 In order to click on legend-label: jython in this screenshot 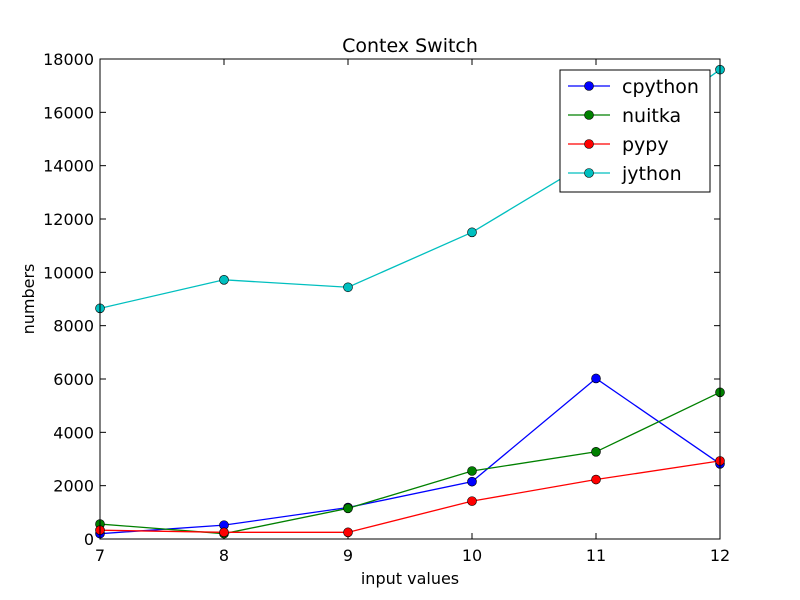, I will do `click(651, 174)`.